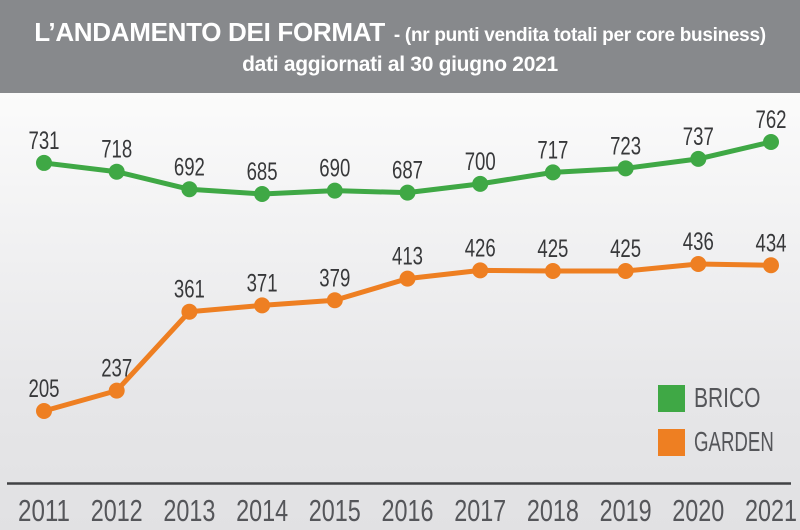 This screenshot has width=800, height=530. Describe the element at coordinates (553, 510) in the screenshot. I see `x-tick-label-2018: 2018` at that location.